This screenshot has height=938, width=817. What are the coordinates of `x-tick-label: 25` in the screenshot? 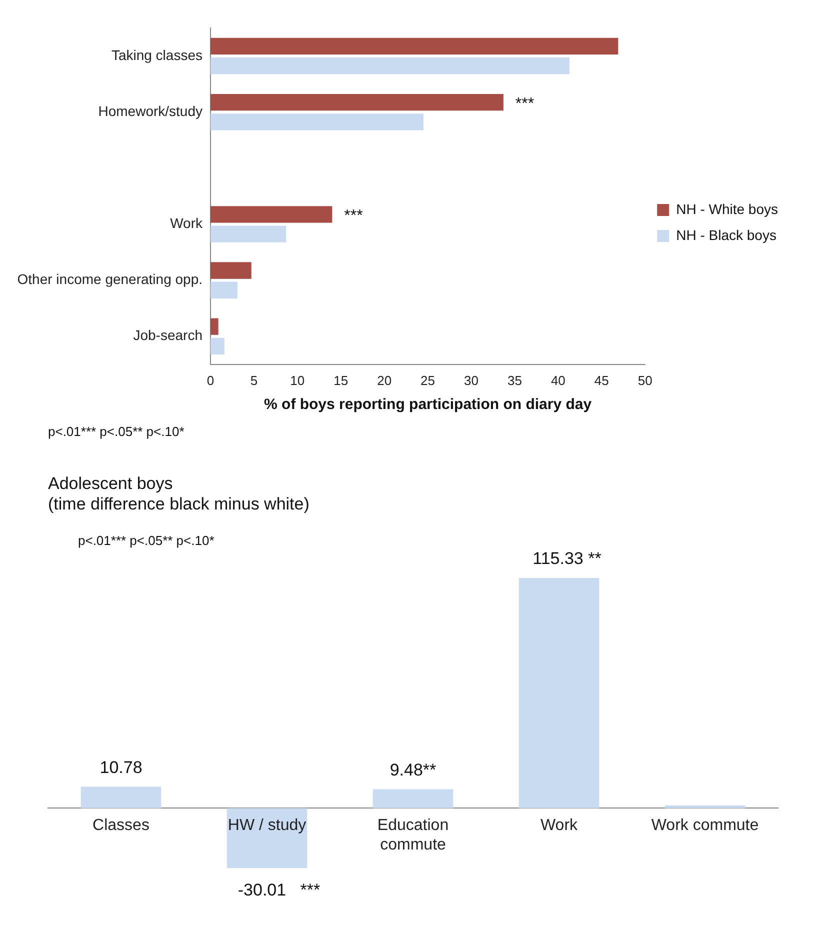 It's located at (428, 380).